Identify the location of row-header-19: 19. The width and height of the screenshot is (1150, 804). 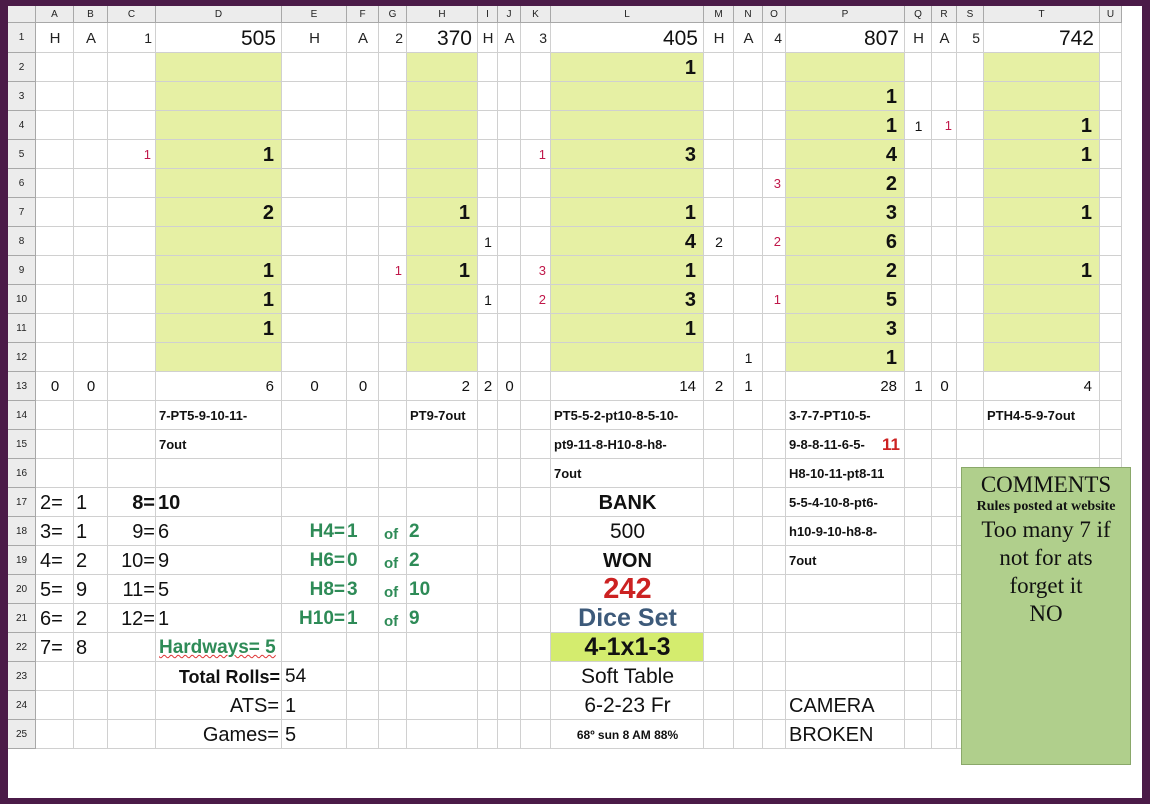
(22, 560).